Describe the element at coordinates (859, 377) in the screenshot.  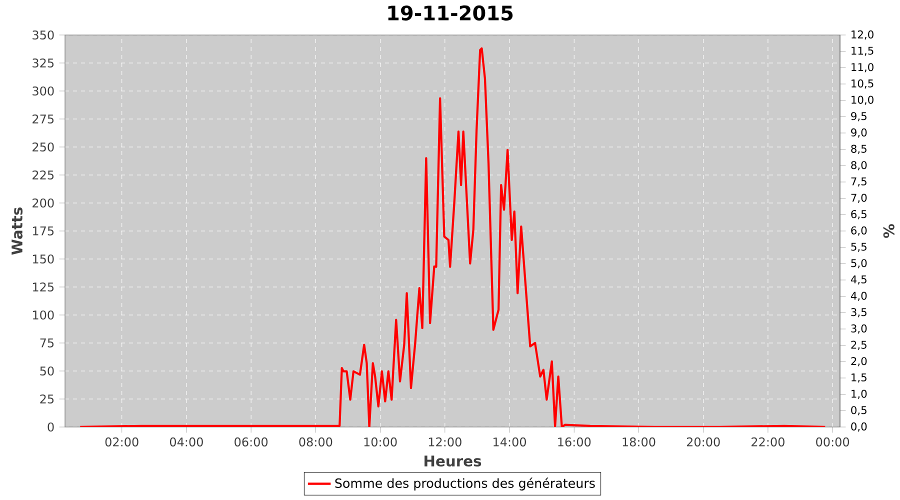
I see `y2-tick-label: 1,5` at that location.